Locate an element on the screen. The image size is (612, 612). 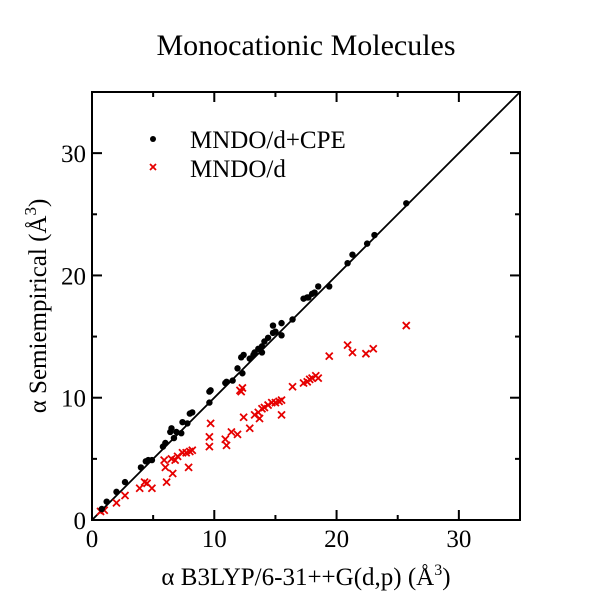
y-tick-label: 0 is located at coordinates (80, 521).